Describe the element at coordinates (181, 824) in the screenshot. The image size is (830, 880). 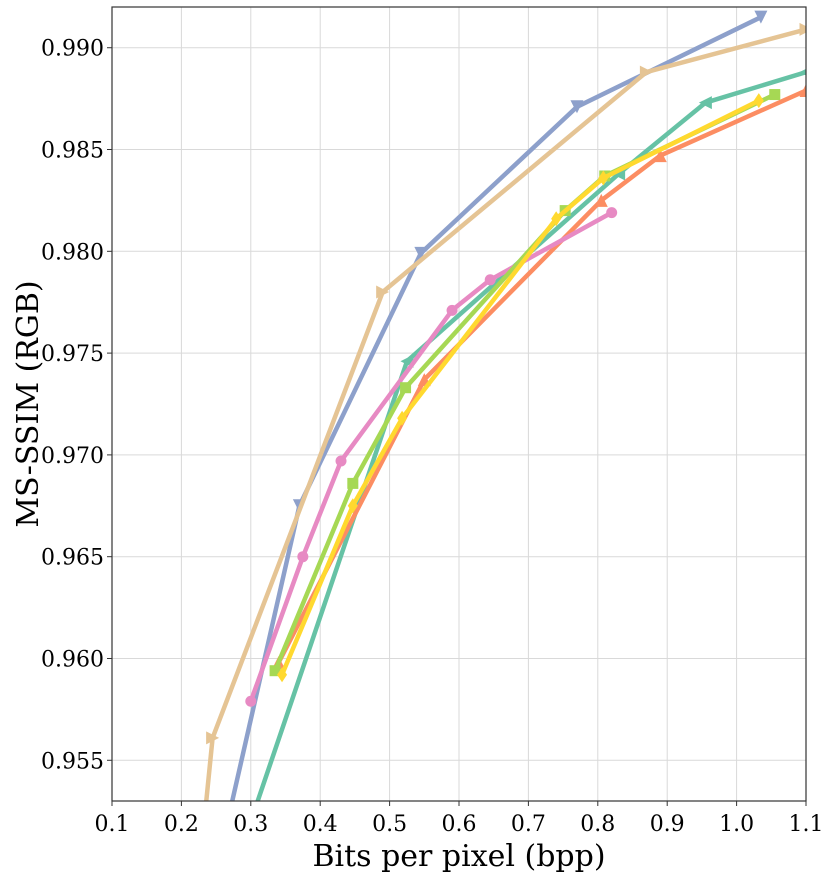
I see `x-tick-label: 0.2` at that location.